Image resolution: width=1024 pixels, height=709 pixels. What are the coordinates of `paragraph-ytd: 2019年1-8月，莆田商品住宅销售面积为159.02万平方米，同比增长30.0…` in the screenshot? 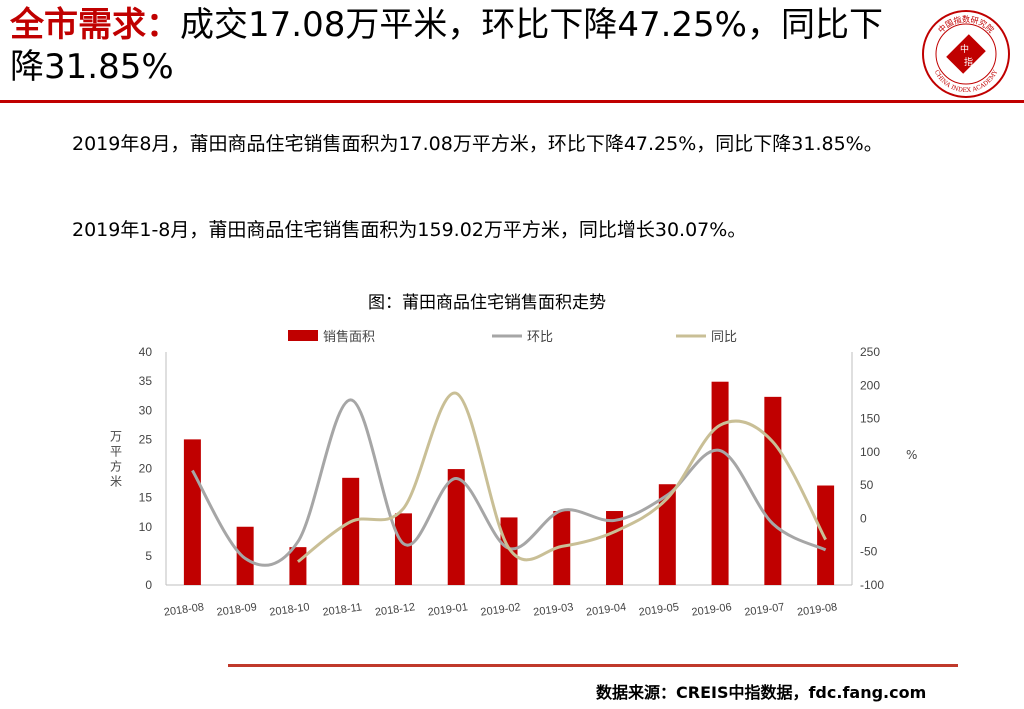 It's located at (409, 230).